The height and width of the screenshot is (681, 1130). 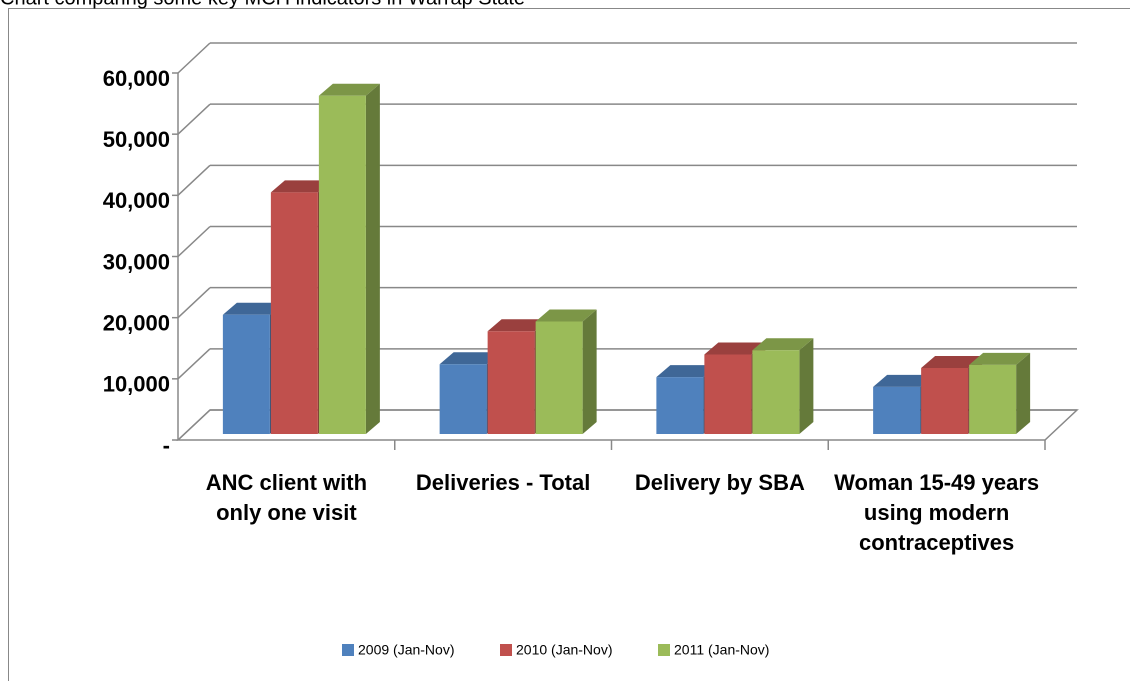 I want to click on y-tick-label: -, so click(x=166, y=445).